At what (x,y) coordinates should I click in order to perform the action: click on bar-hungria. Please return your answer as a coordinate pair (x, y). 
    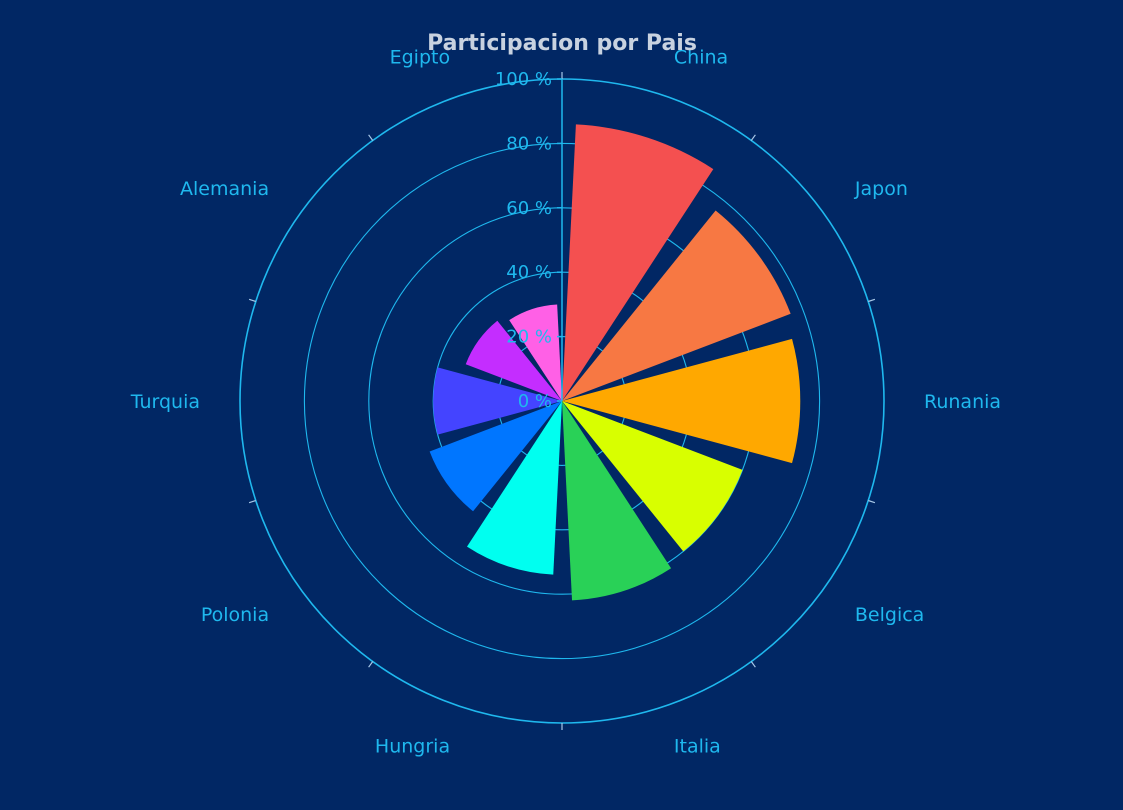
    Looking at the image, I should click on (514, 488).